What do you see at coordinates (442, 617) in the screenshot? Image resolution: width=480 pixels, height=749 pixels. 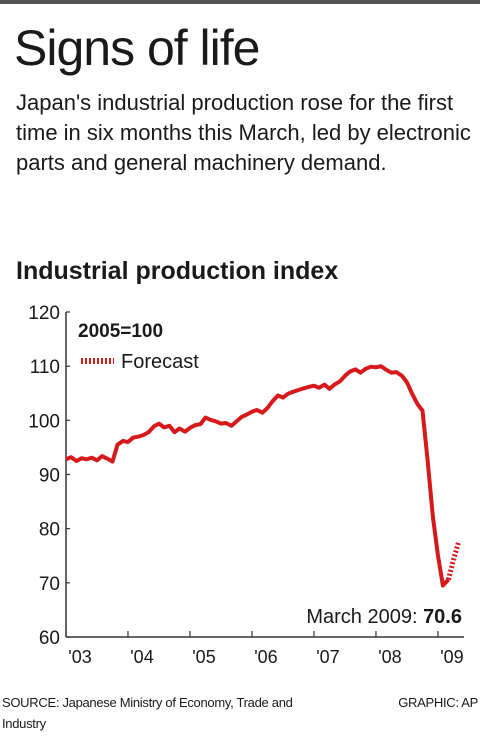 I see `annotation-value: 70.6` at bounding box center [442, 617].